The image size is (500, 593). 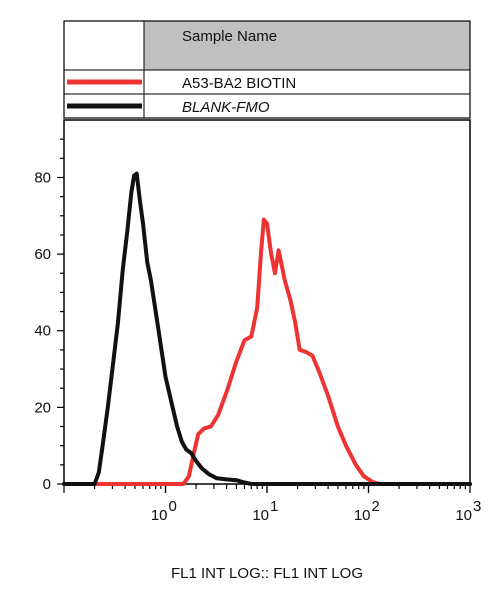 I want to click on legend-entry-blank-fmo: BLANK-FMO, so click(x=168, y=107).